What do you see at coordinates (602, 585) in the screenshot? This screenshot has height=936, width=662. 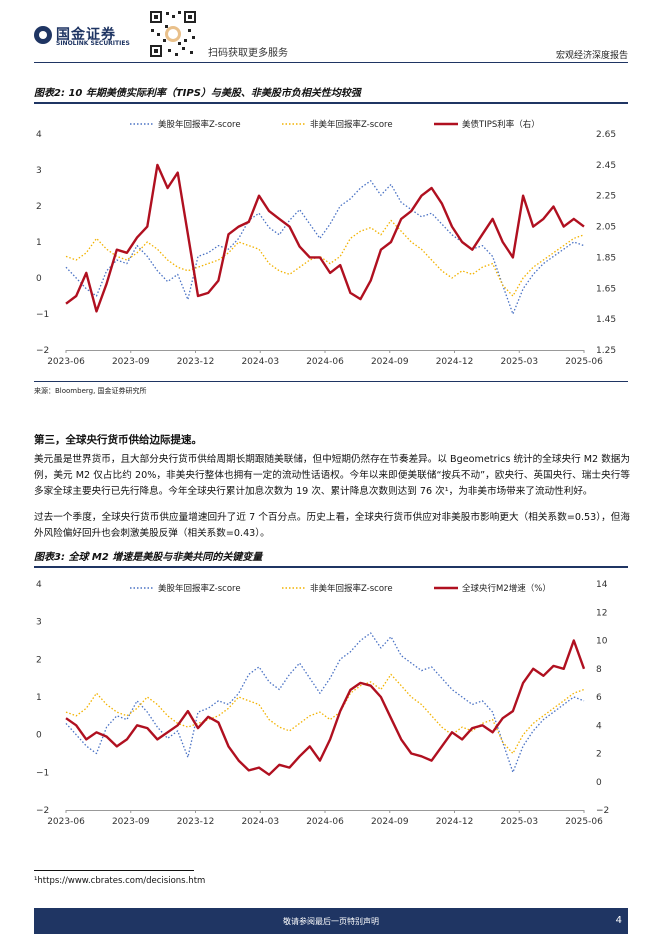 I see `chart2-right-tick: 14` at bounding box center [602, 585].